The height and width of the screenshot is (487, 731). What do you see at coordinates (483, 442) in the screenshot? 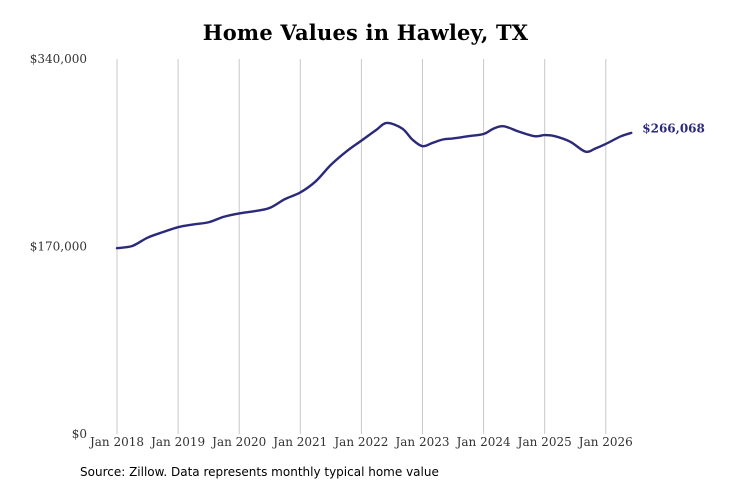
I see `x-tick-label-6: Jan 2024` at bounding box center [483, 442].